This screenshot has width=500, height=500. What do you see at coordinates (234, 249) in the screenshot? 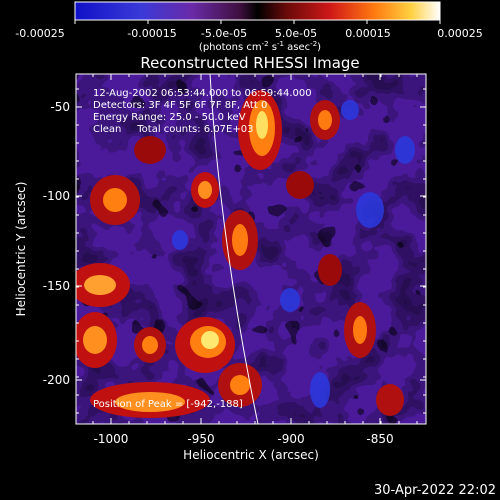
I see `solar-limb-line` at bounding box center [234, 249].